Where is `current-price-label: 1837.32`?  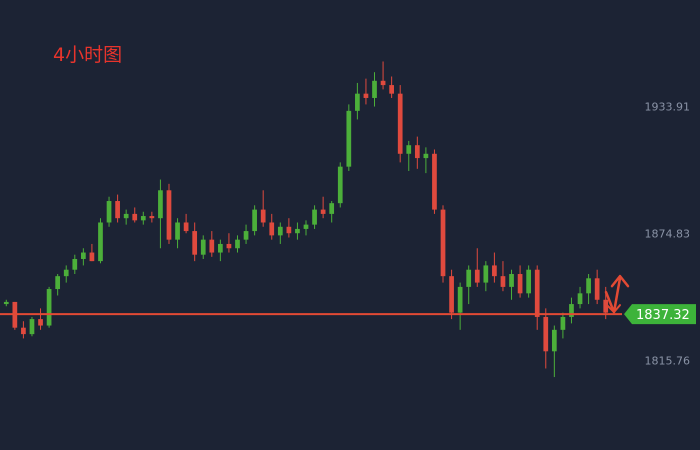 current-price-label: 1837.32 is located at coordinates (663, 315).